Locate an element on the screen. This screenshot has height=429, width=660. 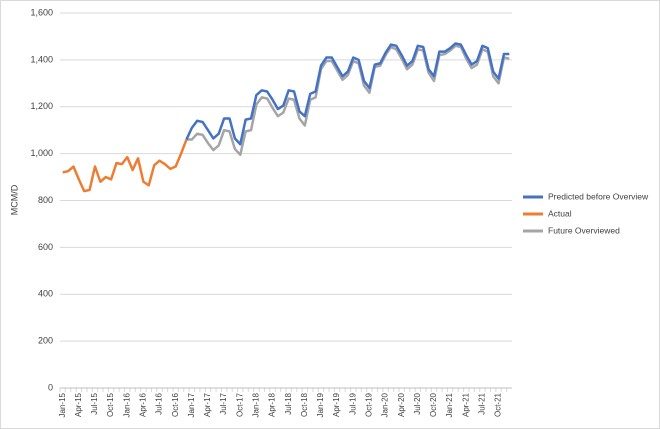
y-tick-label: 200 is located at coordinates (45, 341).